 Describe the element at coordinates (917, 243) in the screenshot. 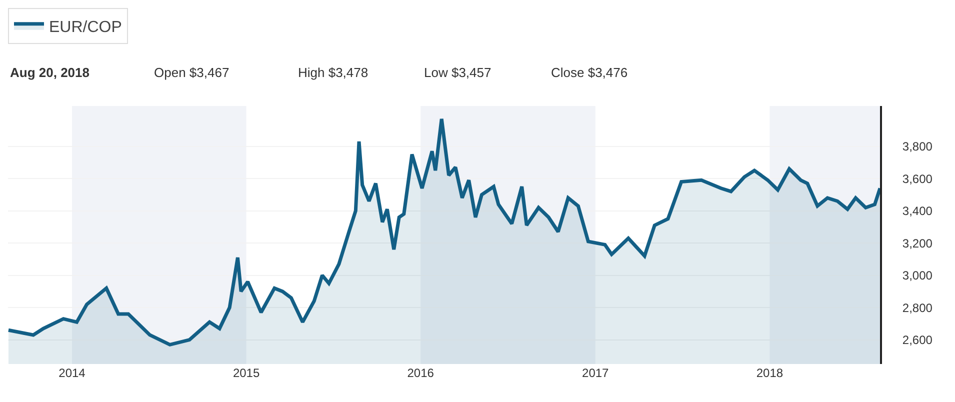

I see `y-tick-label: 3,200` at that location.